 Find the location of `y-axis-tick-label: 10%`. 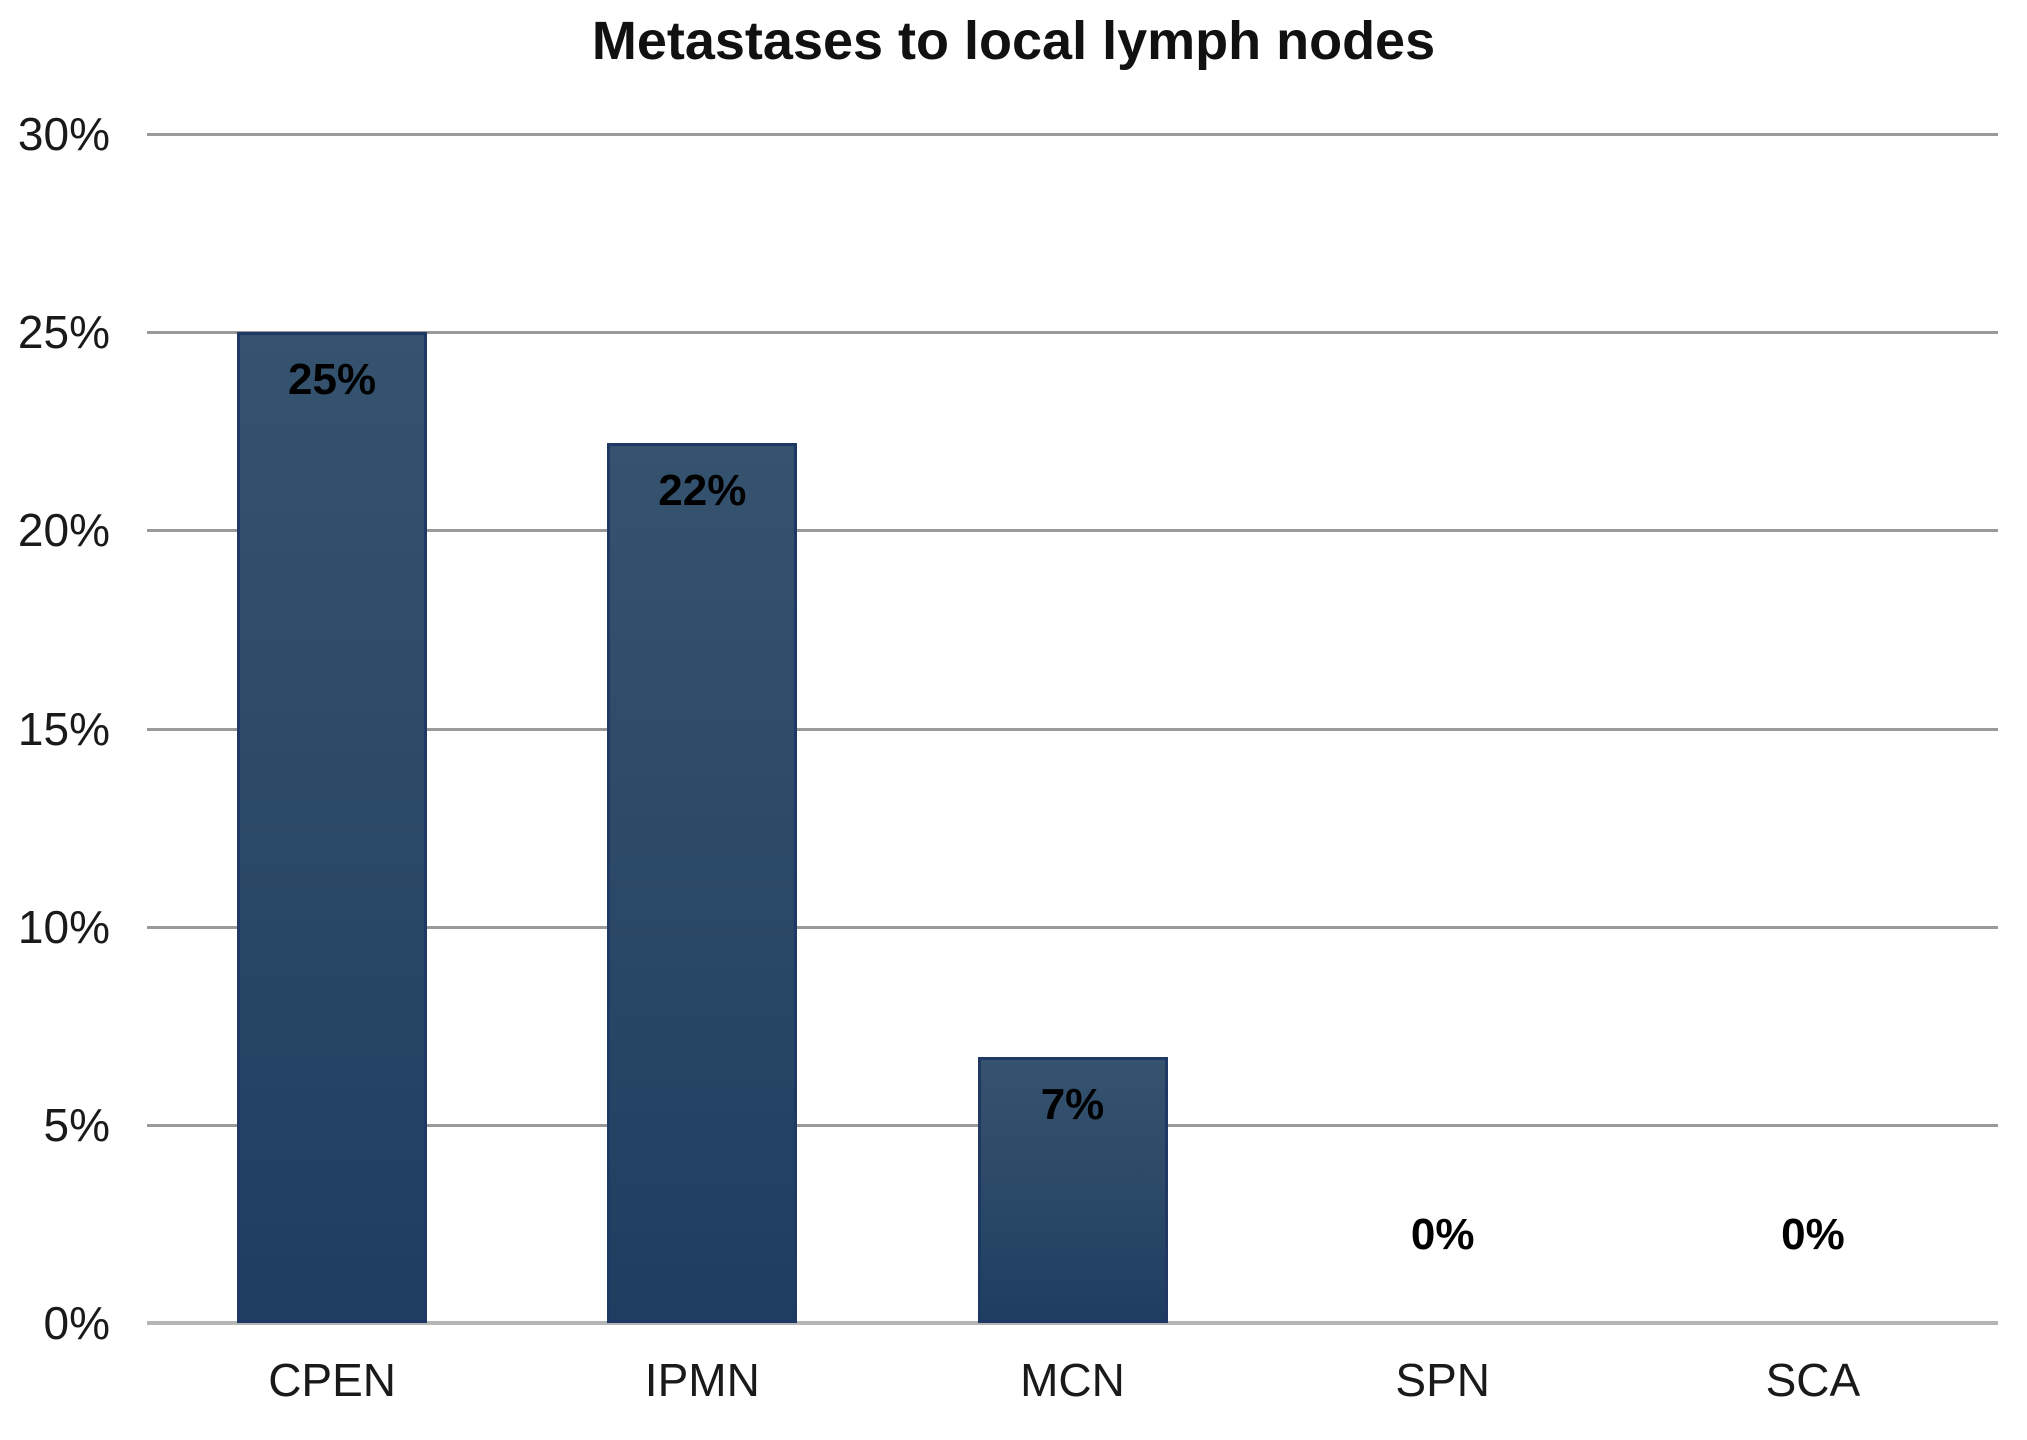

y-axis-tick-label: 10% is located at coordinates (63, 926).